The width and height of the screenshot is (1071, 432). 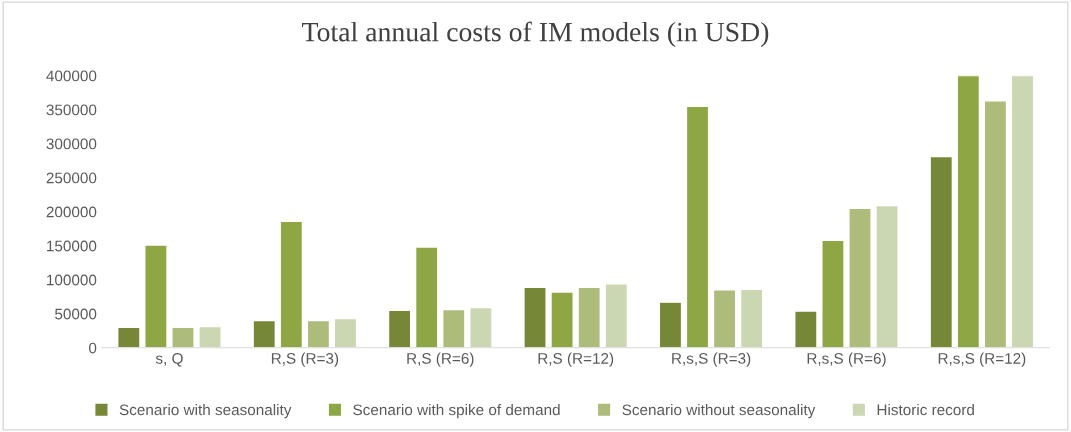 What do you see at coordinates (711, 359) in the screenshot?
I see `x-tick-label: R,s,S (R=3)` at bounding box center [711, 359].